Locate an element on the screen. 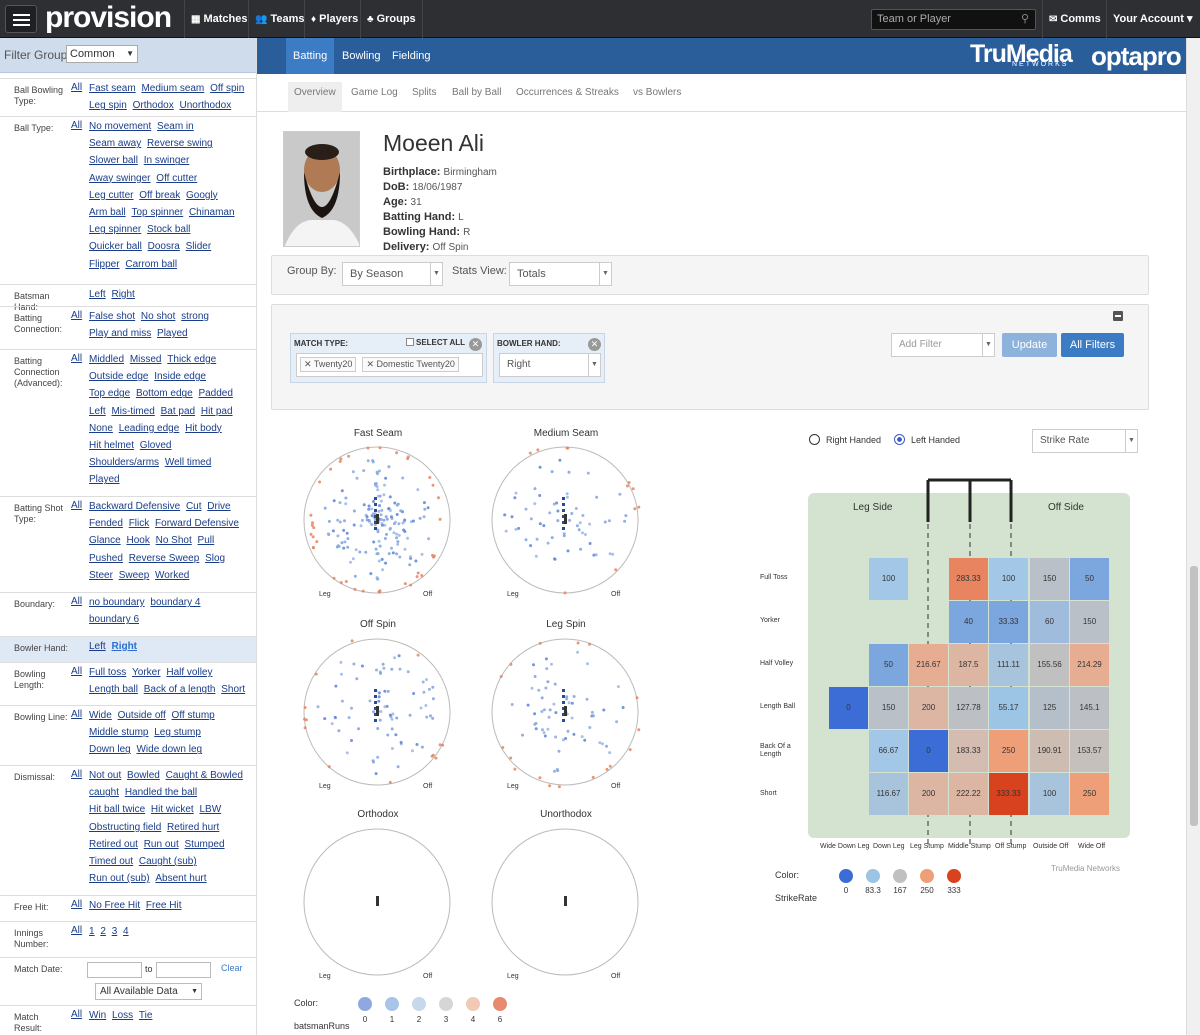 This screenshot has height=1035, width=1200. filter-option-link: No Free Hit is located at coordinates (115, 905).